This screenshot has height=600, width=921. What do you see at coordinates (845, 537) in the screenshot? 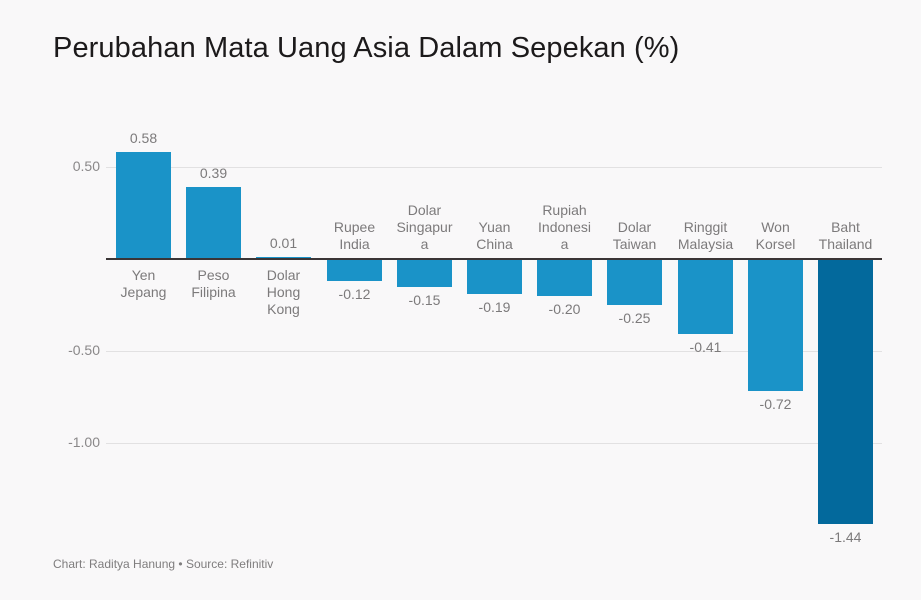
I see `bar-value-label: -1.44` at bounding box center [845, 537].